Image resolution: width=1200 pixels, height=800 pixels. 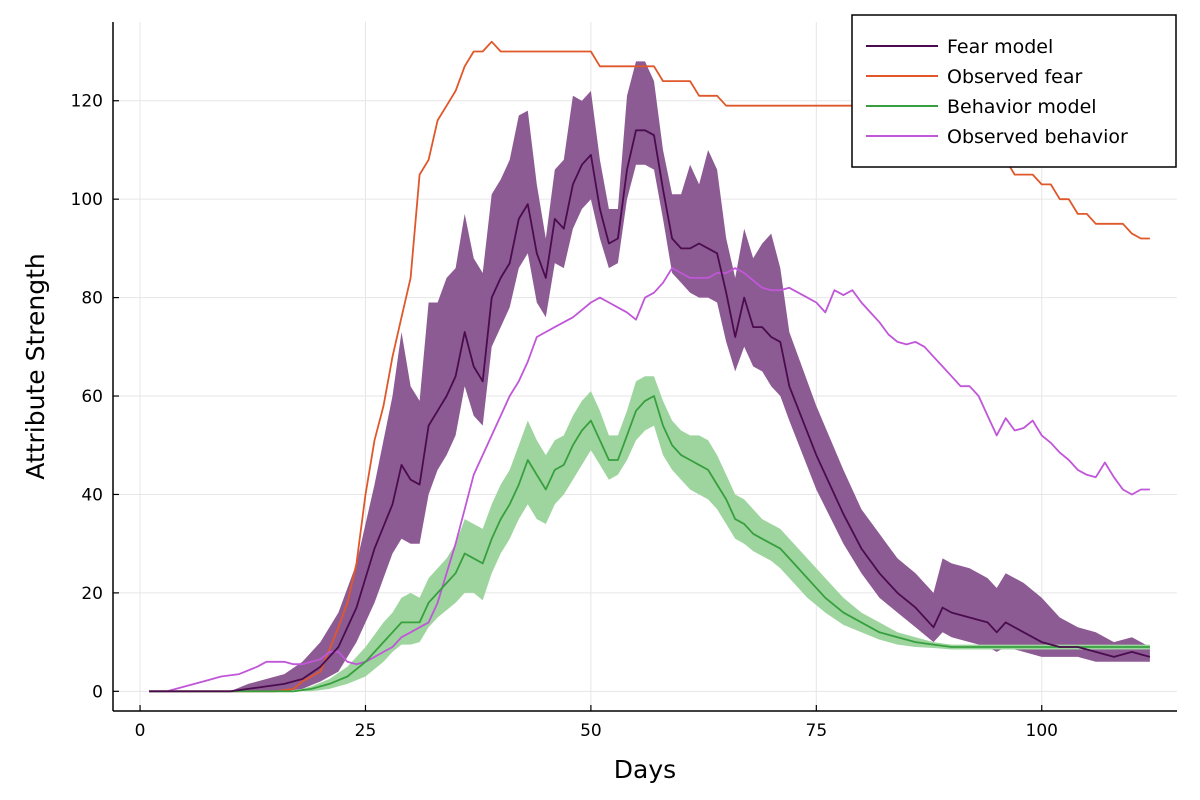 What do you see at coordinates (140, 731) in the screenshot?
I see `x-tick-label: 0` at bounding box center [140, 731].